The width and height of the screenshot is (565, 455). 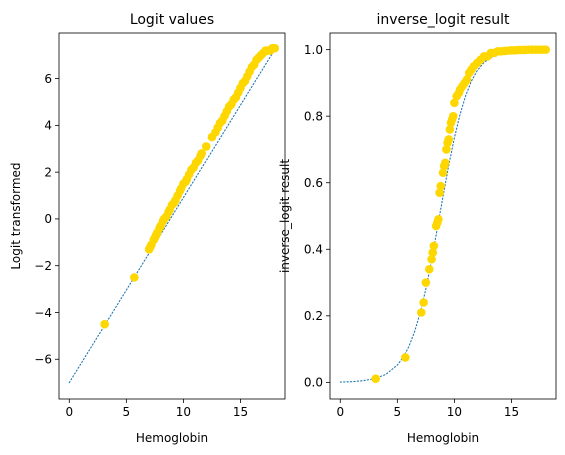 What do you see at coordinates (48, 172) in the screenshot?
I see `y-tick-label: 2` at bounding box center [48, 172].